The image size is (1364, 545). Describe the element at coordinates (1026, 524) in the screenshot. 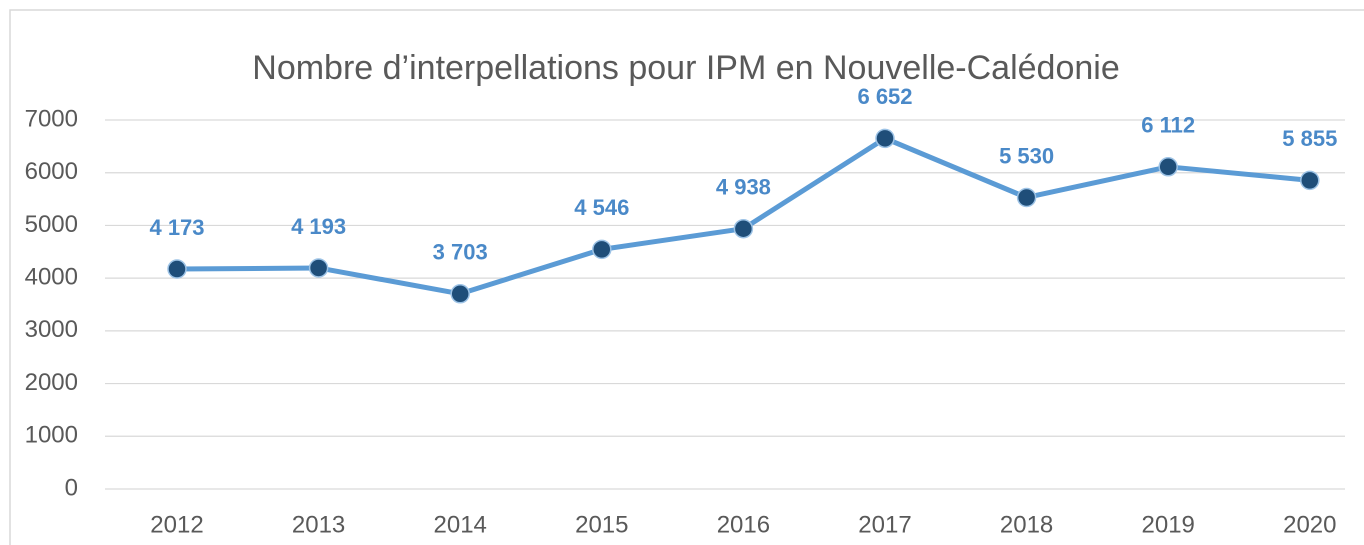

I see `x-tick-label: 2018` at that location.